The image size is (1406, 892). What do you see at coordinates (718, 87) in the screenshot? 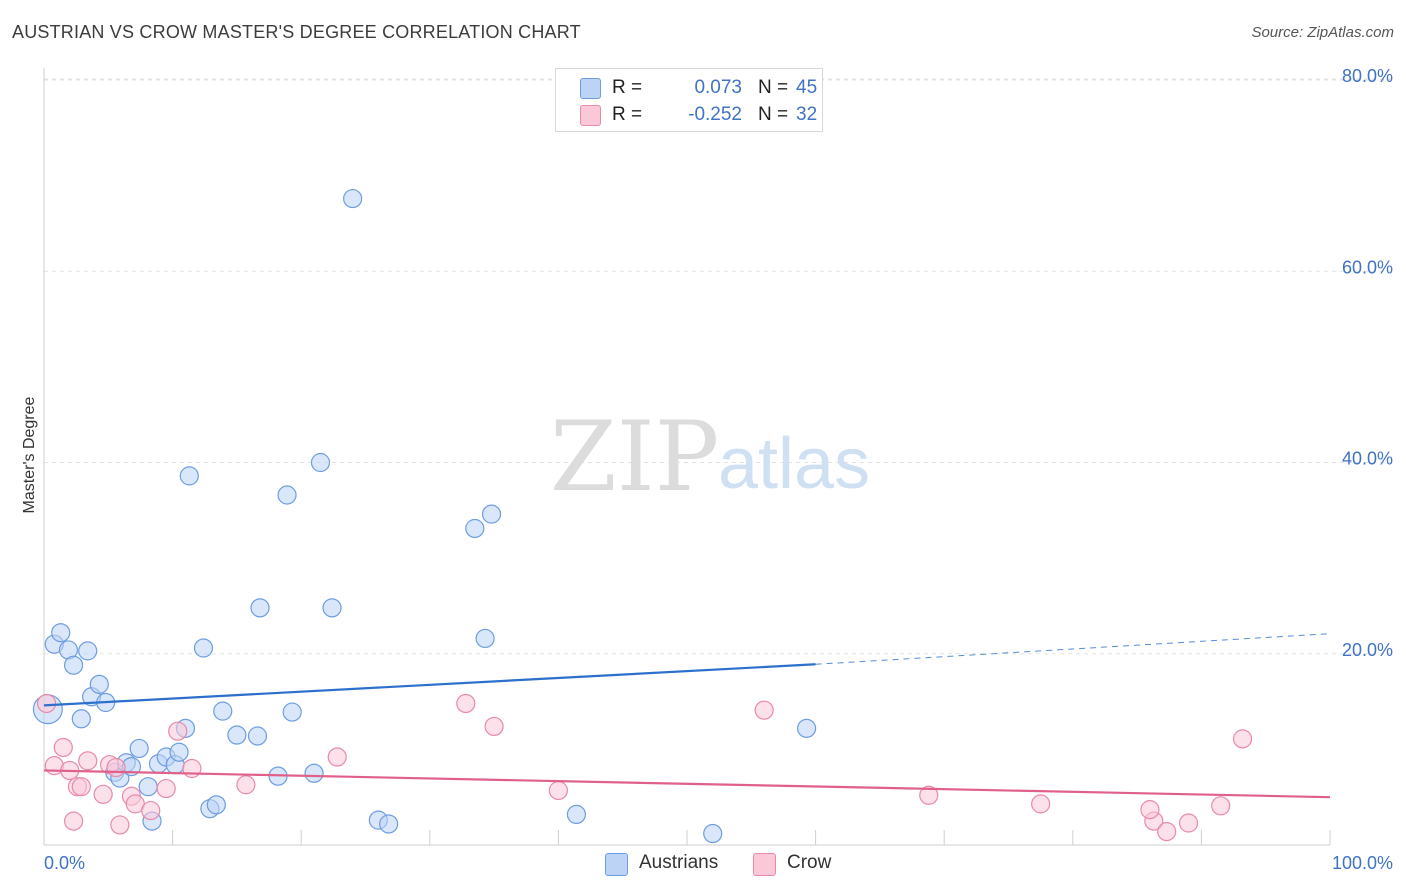
I see `legend-r-value: 0.073` at bounding box center [718, 87].